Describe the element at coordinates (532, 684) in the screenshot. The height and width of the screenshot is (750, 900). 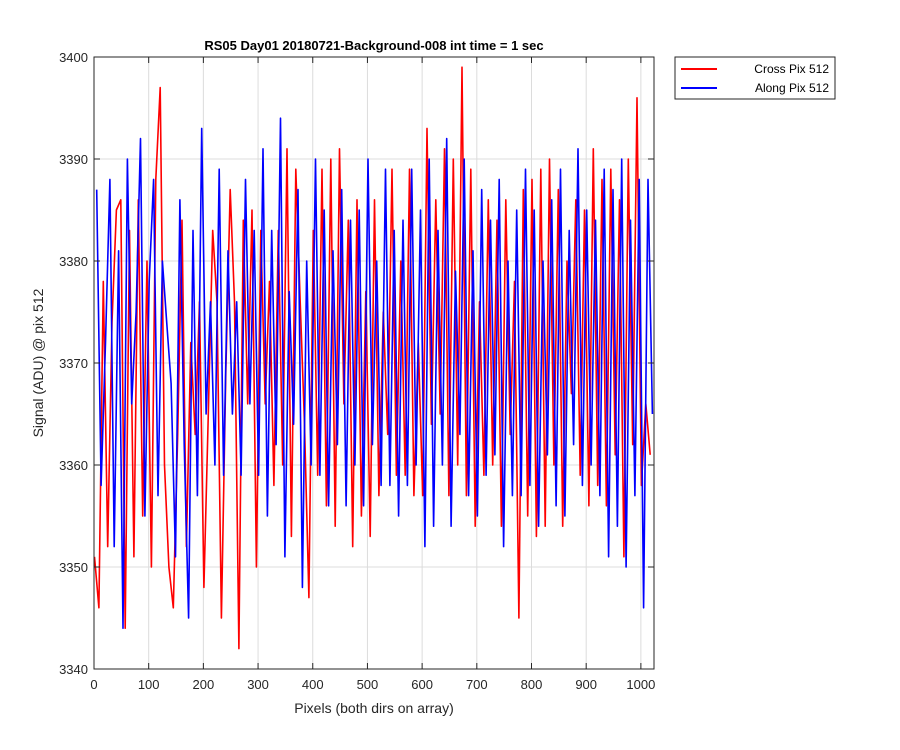
I see `x-tick-label: 800` at that location.